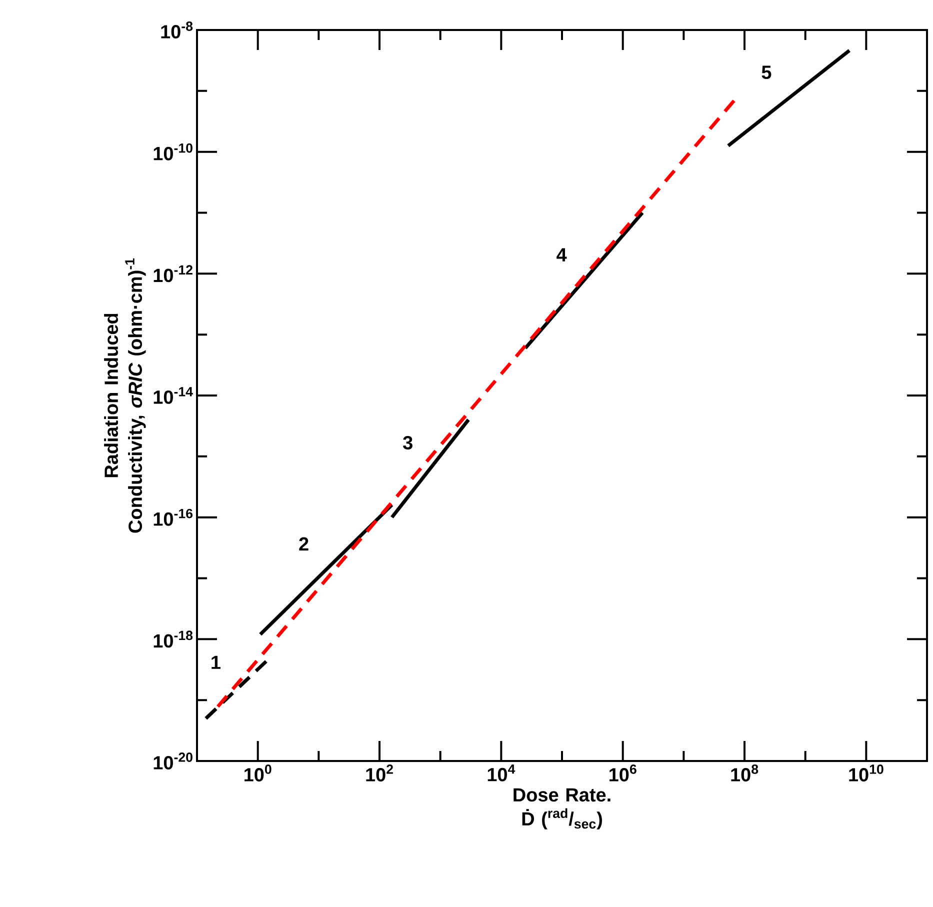  What do you see at coordinates (303, 544) in the screenshot?
I see `annotation: 2` at bounding box center [303, 544].